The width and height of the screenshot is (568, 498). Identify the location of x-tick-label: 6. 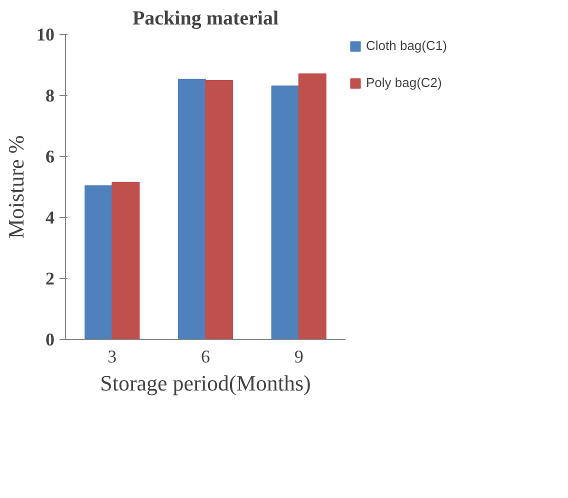
(205, 356).